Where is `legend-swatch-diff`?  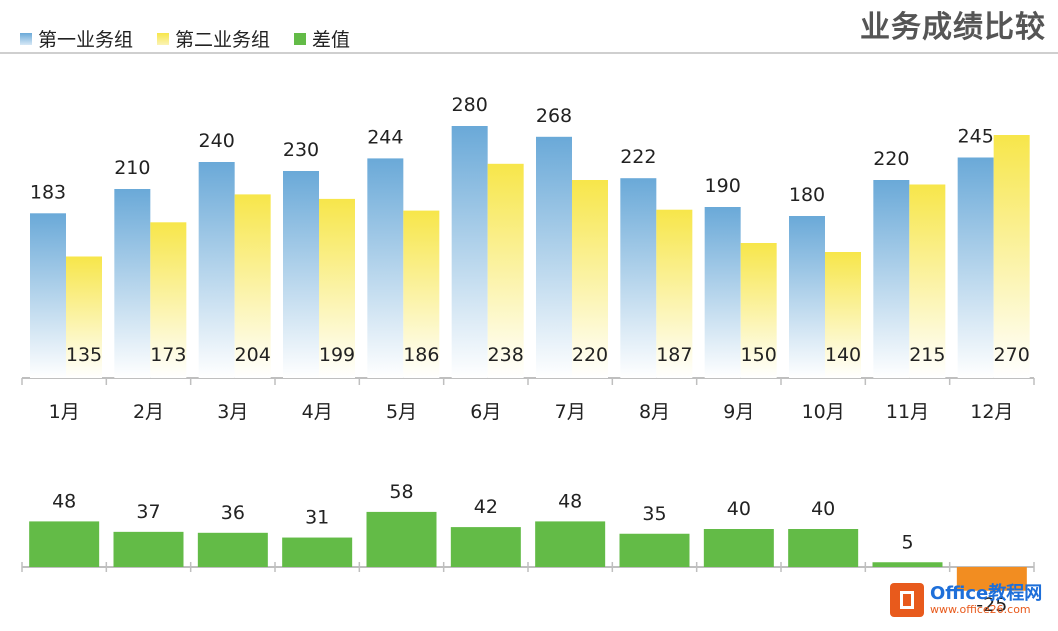
legend-swatch-diff is located at coordinates (300, 38).